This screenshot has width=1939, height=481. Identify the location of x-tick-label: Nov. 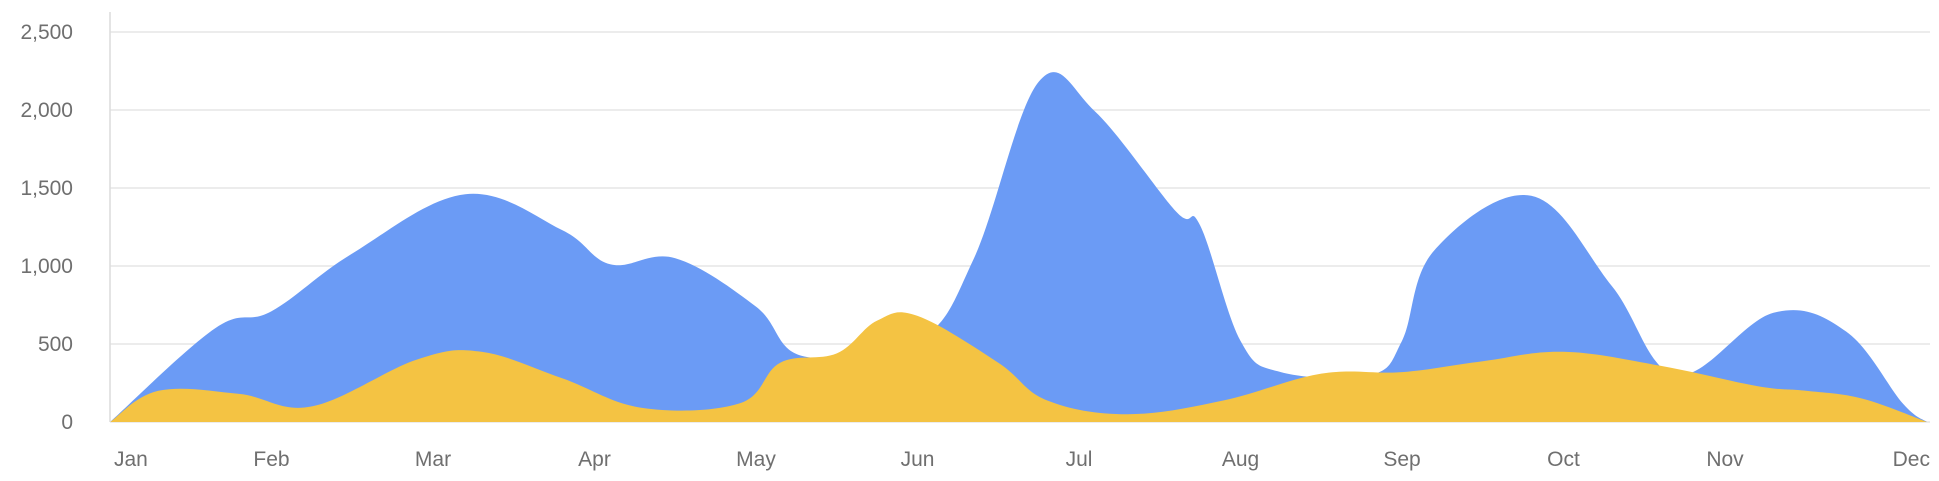
(1725, 459).